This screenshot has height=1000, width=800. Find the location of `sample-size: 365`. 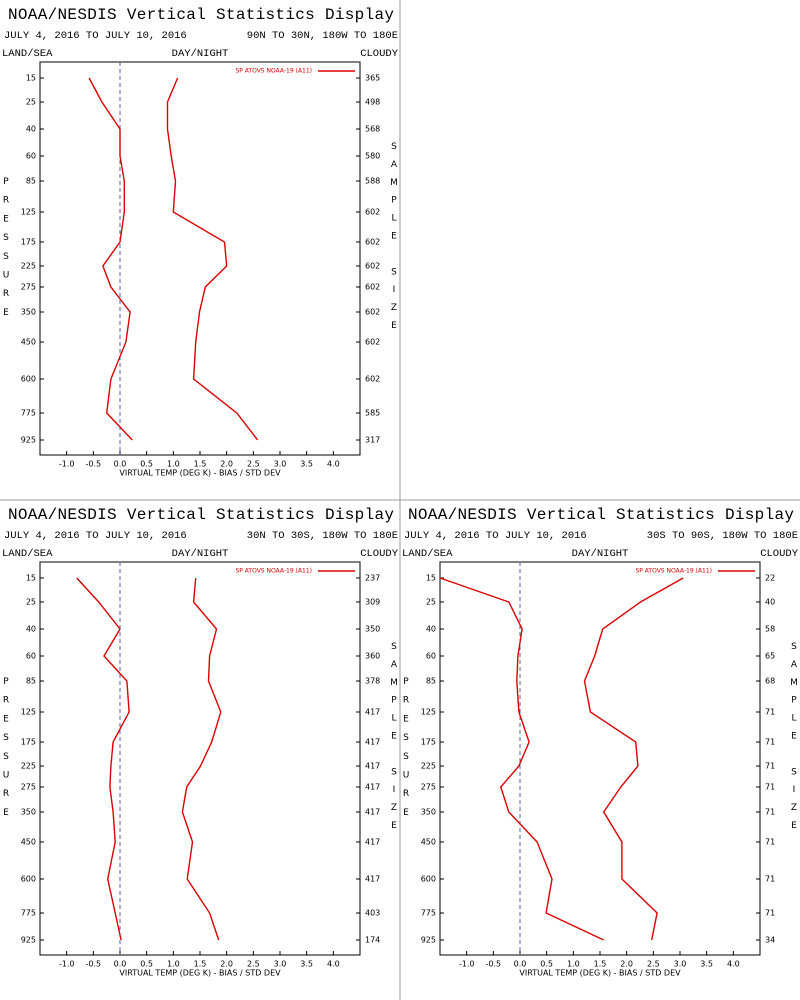

sample-size: 365 is located at coordinates (372, 78).